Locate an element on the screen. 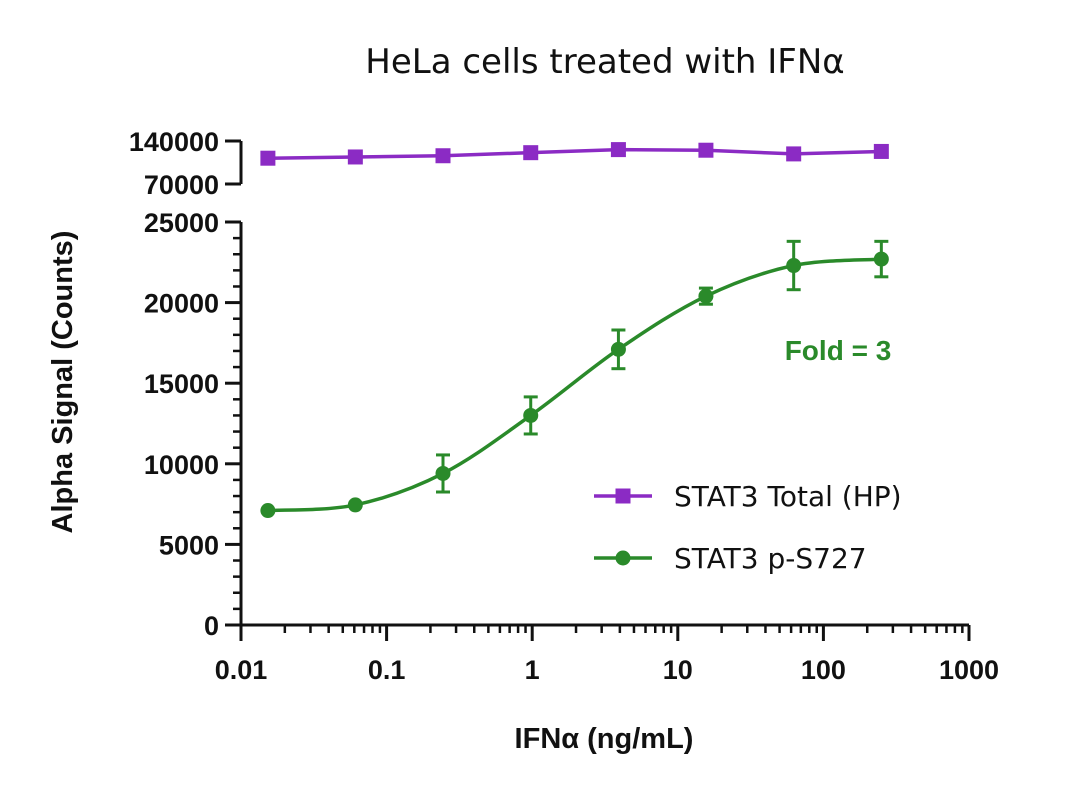 The height and width of the screenshot is (794, 1080). legend-marker-circle is located at coordinates (623, 558).